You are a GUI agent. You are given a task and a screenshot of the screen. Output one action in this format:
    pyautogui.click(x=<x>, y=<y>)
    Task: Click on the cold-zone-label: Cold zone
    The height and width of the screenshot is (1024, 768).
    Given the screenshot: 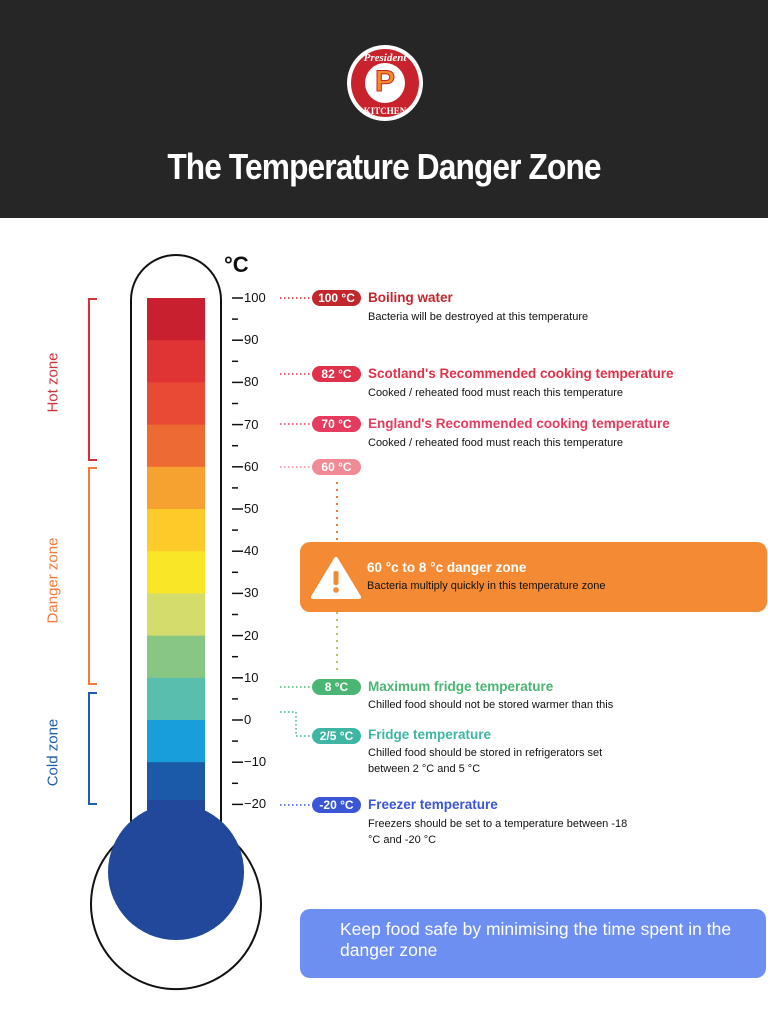 What is the action you would take?
    pyautogui.click(x=53, y=752)
    